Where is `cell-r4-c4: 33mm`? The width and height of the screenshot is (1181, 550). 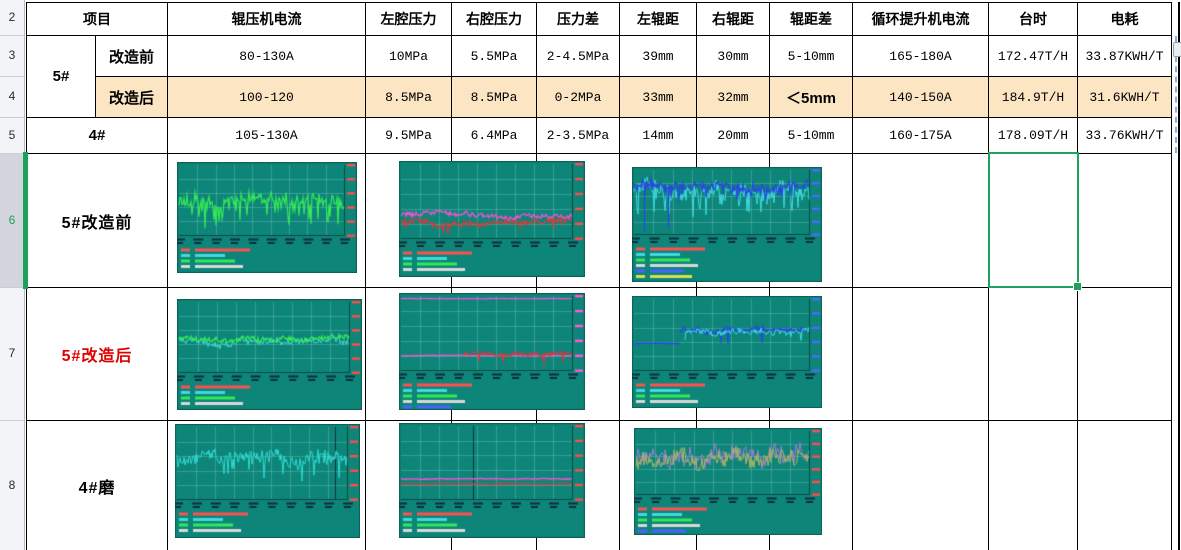 cell-r4-c4: 33mm is located at coordinates (658, 97).